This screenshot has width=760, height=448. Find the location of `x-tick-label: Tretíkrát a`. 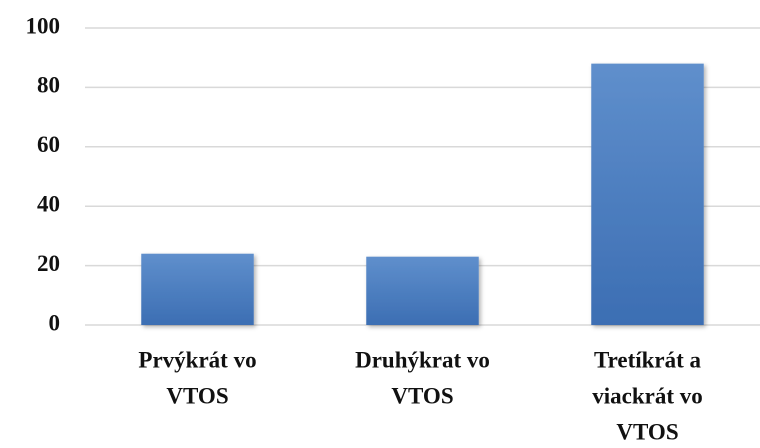

x-tick-label: Tretíkrát a is located at coordinates (648, 359).